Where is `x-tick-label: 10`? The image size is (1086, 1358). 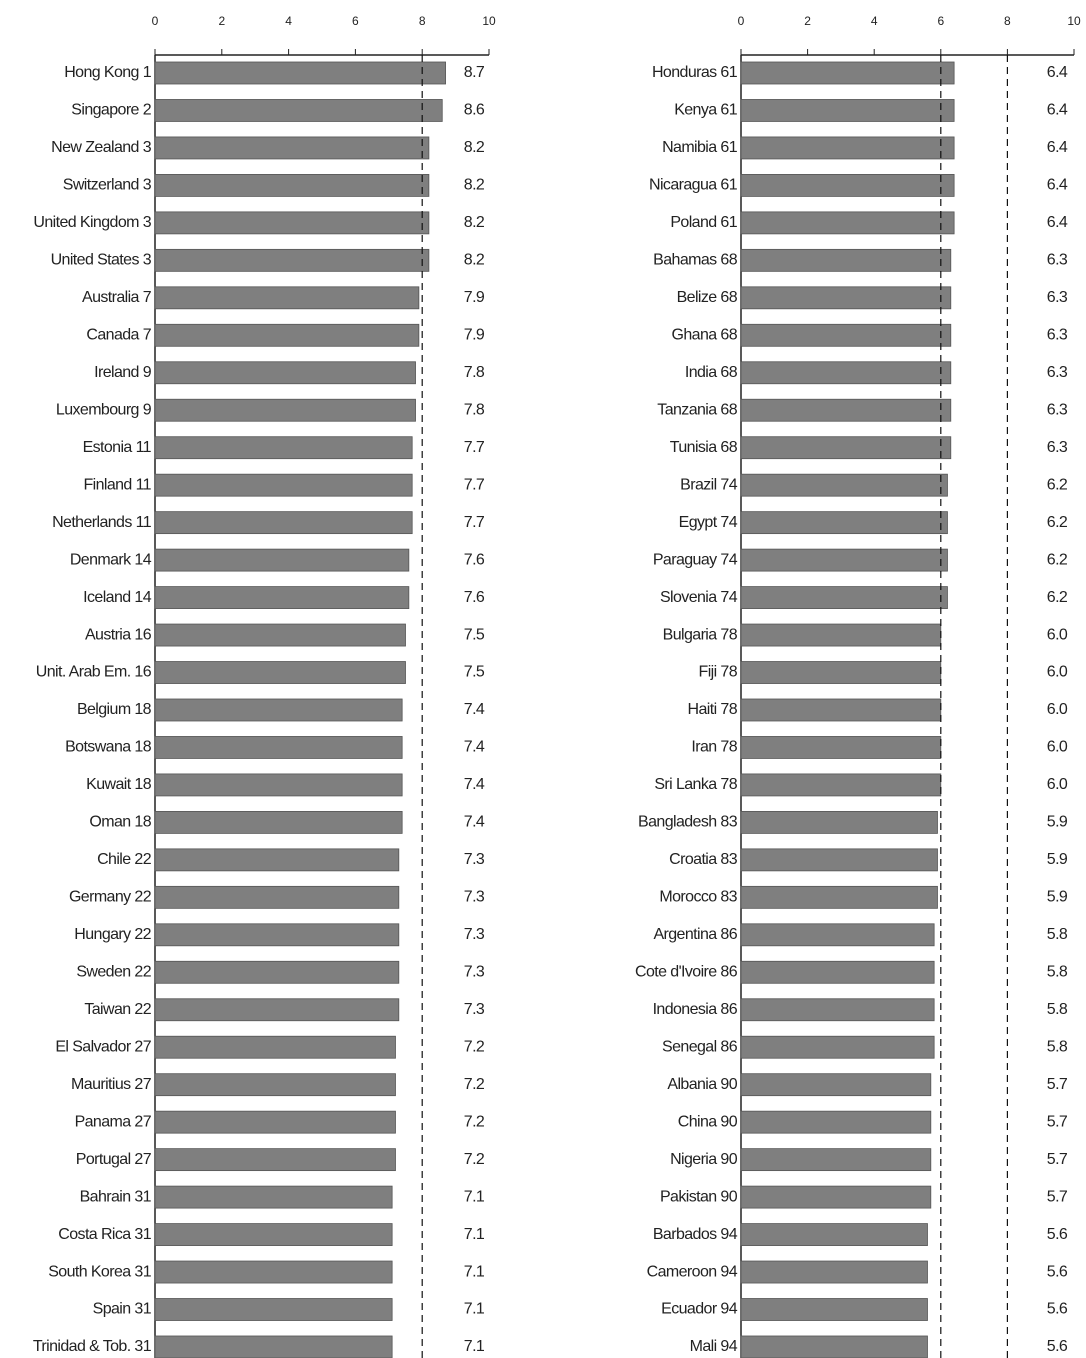 x-tick-label: 10 is located at coordinates (489, 21).